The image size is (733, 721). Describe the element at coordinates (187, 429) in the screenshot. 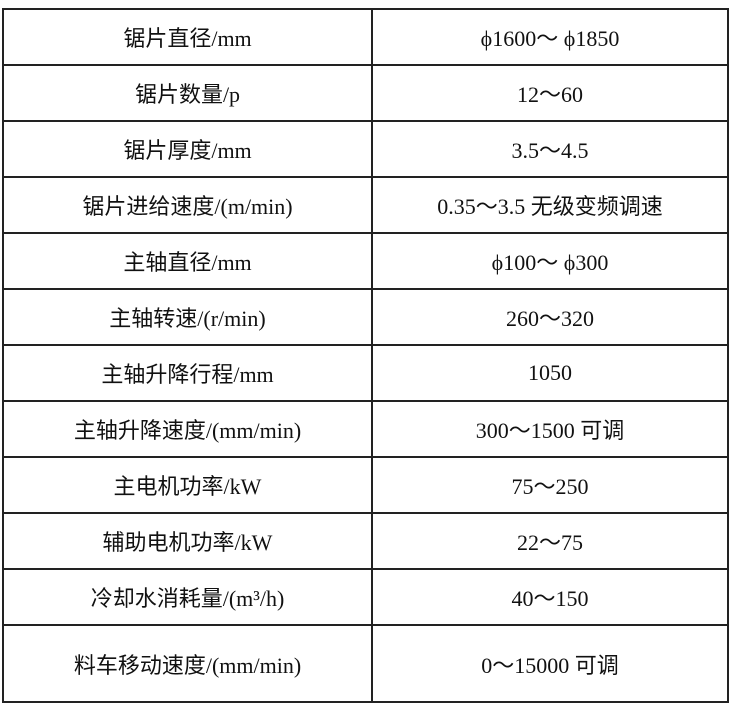

I see `parameter-cell: 主轴升降速度/(mm/min)` at that location.